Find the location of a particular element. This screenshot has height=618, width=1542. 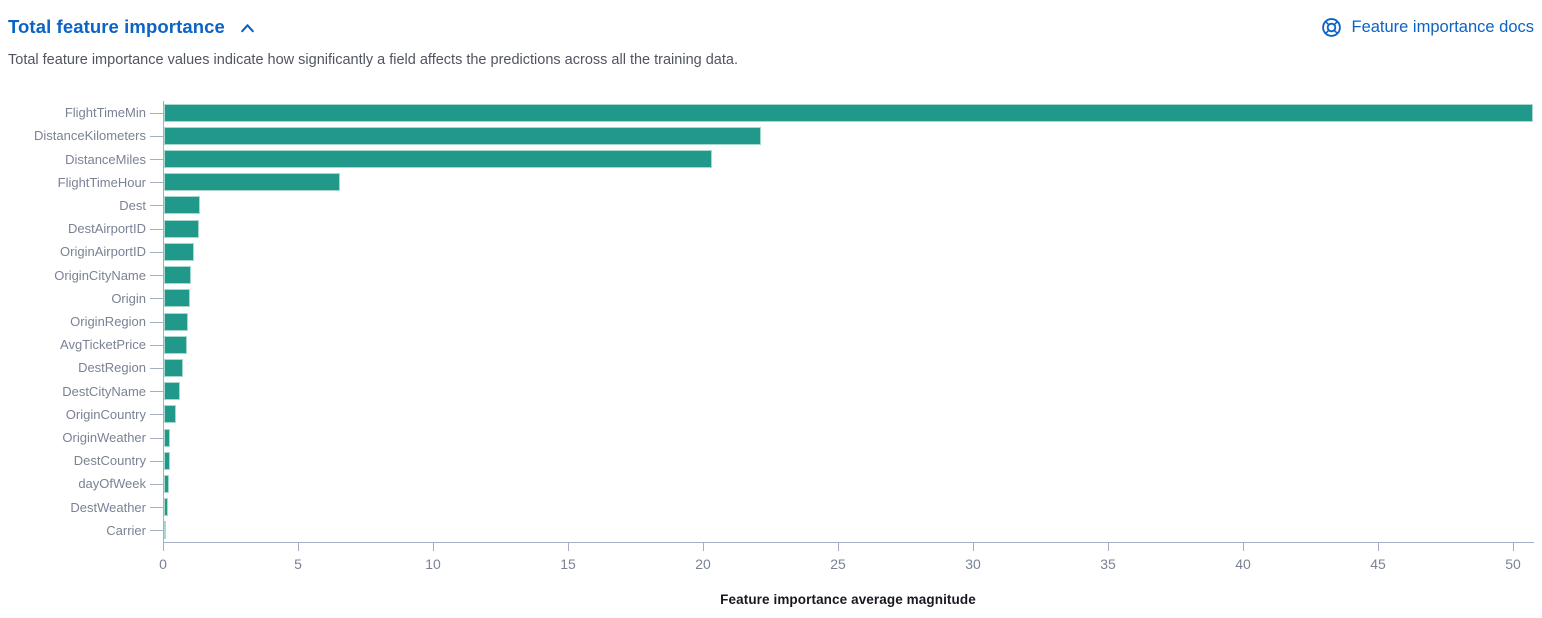

category-label: DistanceMiles is located at coordinates (105, 159).